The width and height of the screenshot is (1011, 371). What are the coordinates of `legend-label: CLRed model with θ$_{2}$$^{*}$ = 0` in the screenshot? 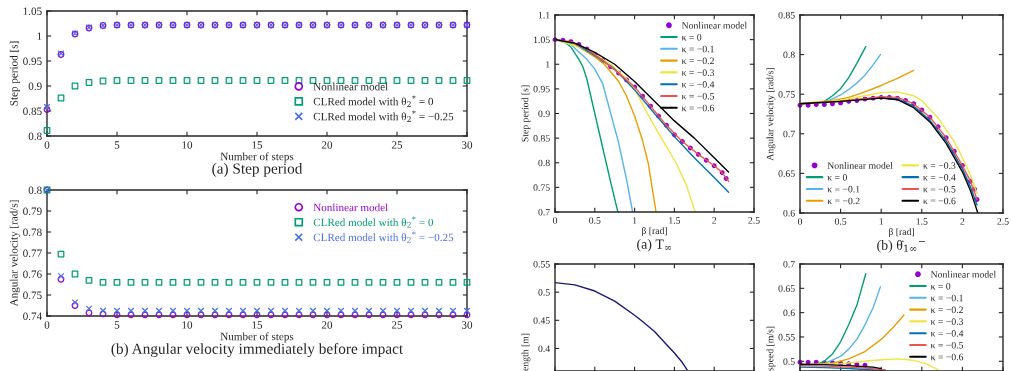 It's located at (373, 101).